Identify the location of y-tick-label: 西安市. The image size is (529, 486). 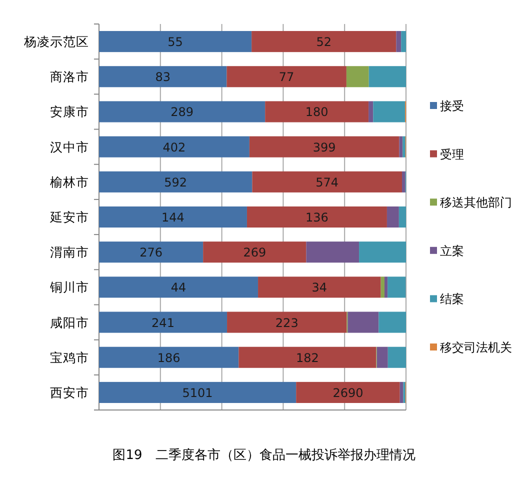
(69, 392).